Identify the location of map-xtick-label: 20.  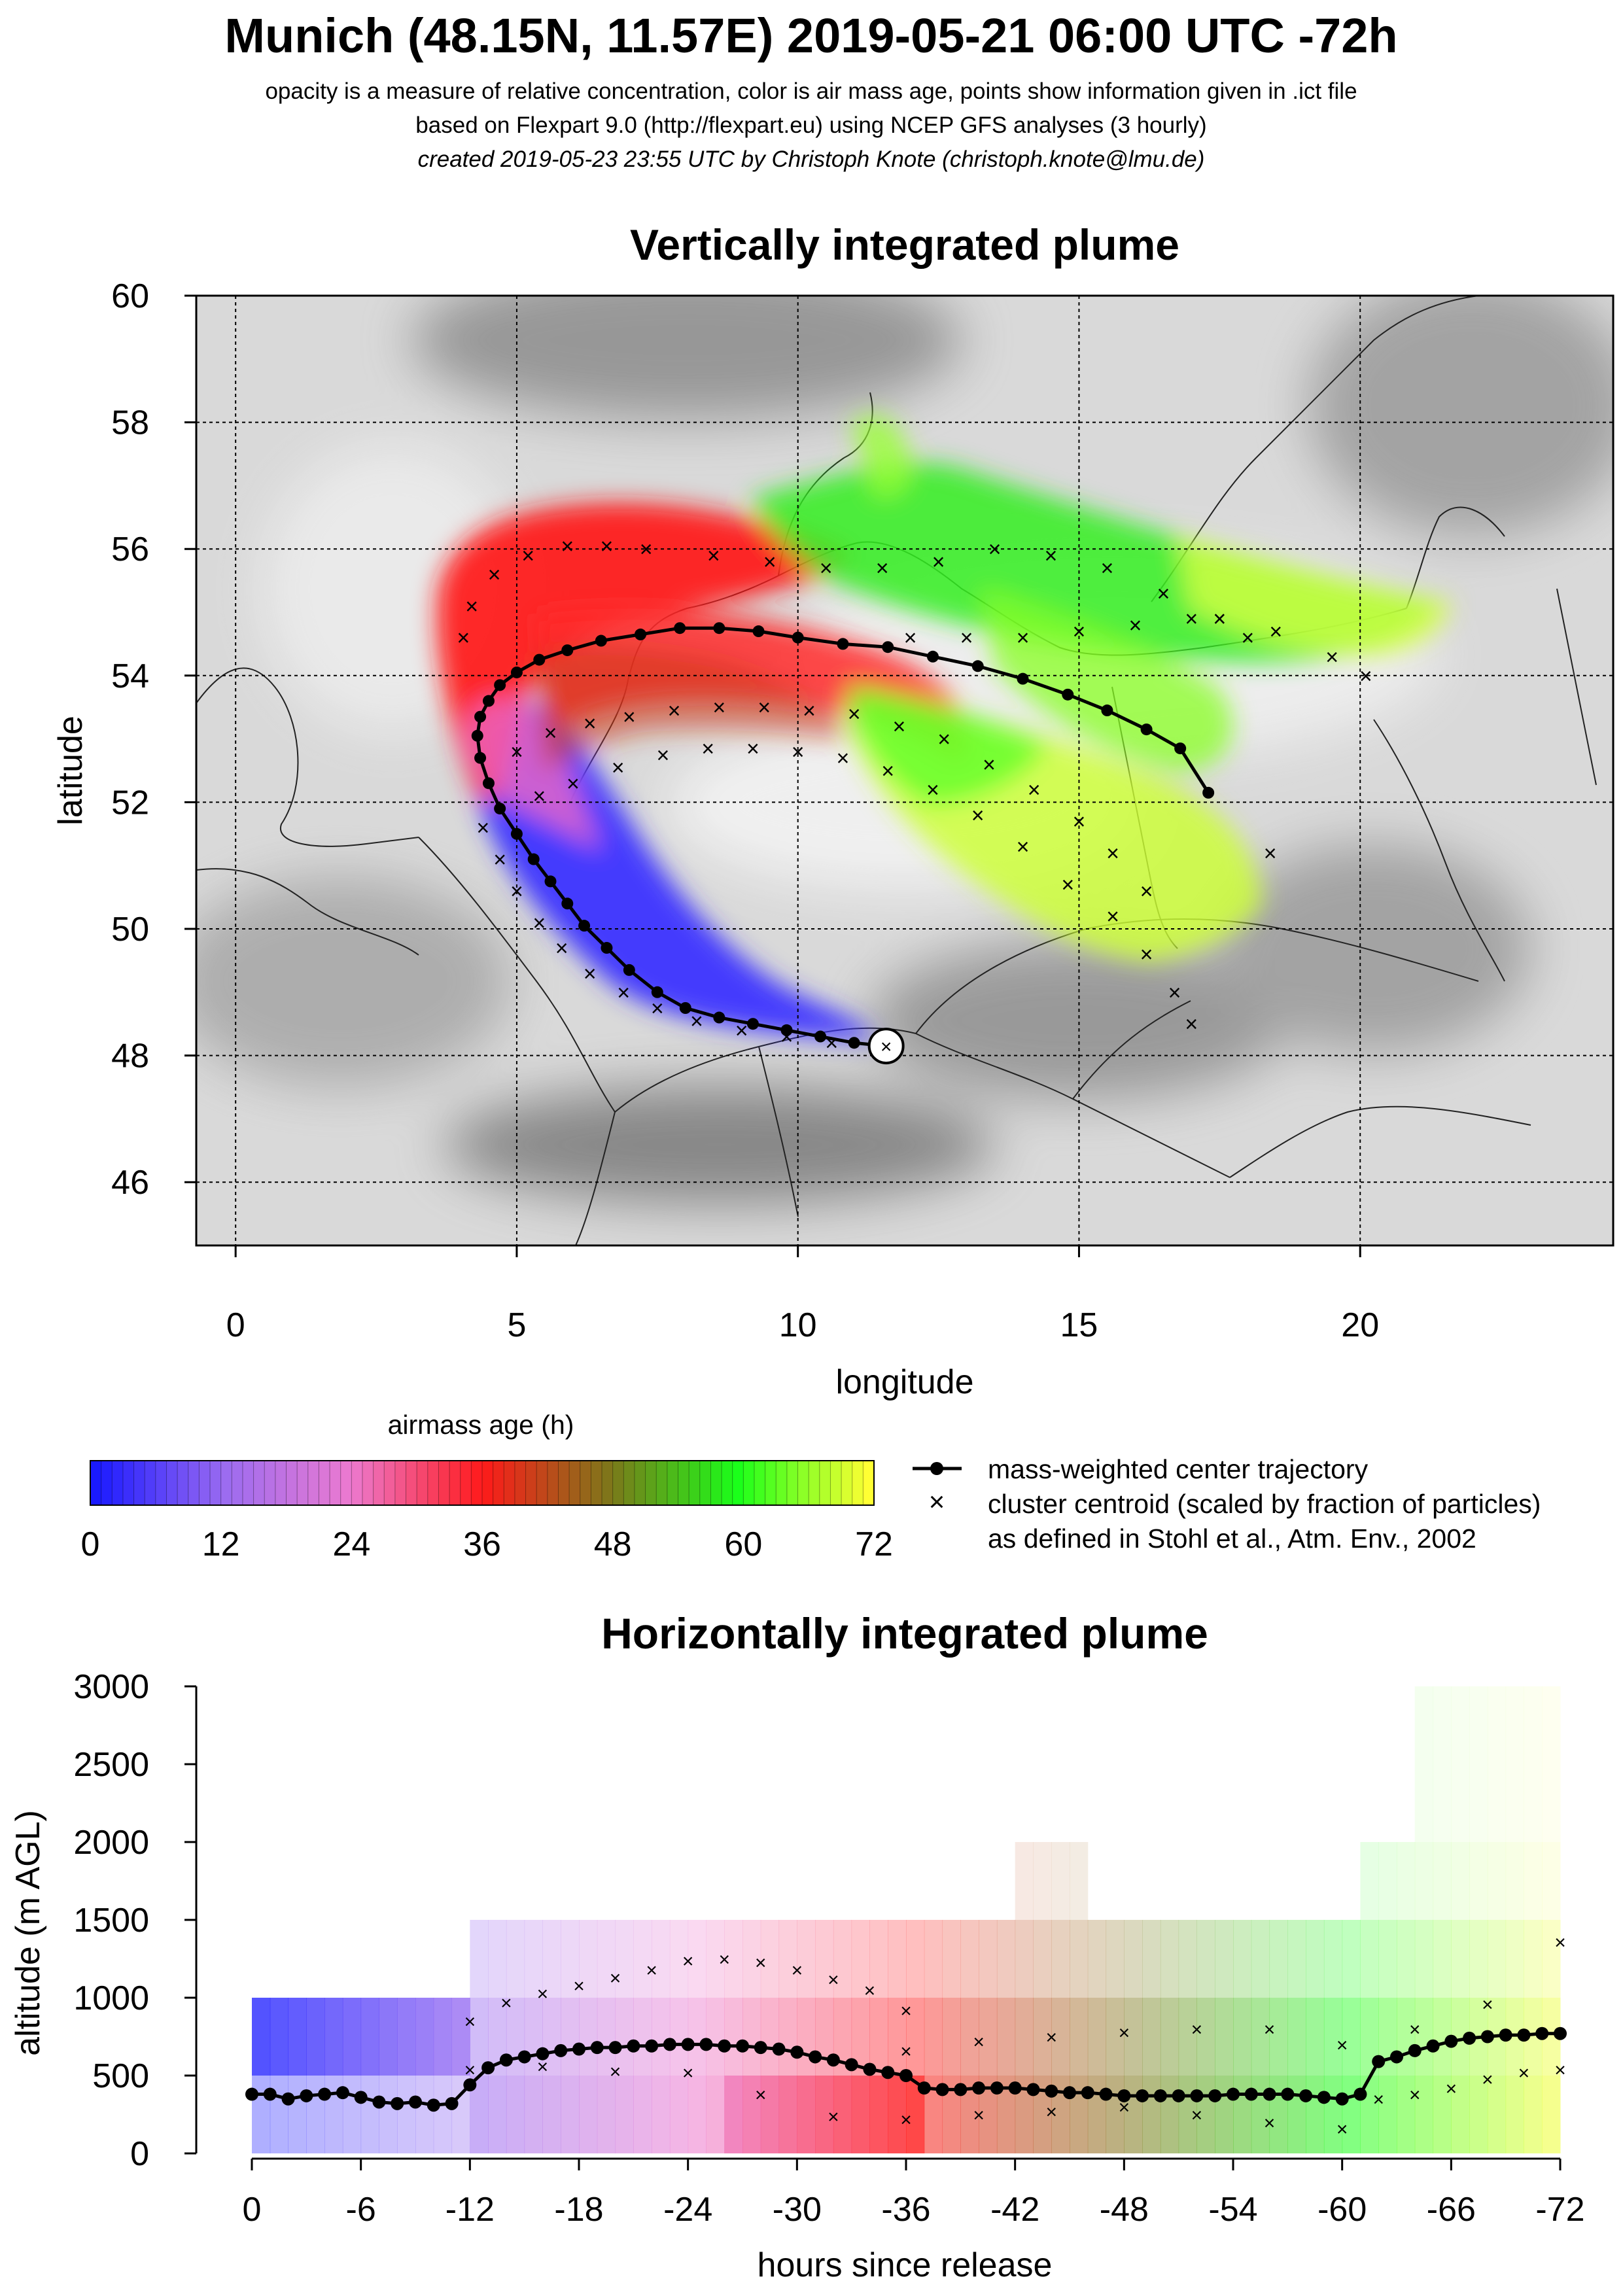
(1360, 1325).